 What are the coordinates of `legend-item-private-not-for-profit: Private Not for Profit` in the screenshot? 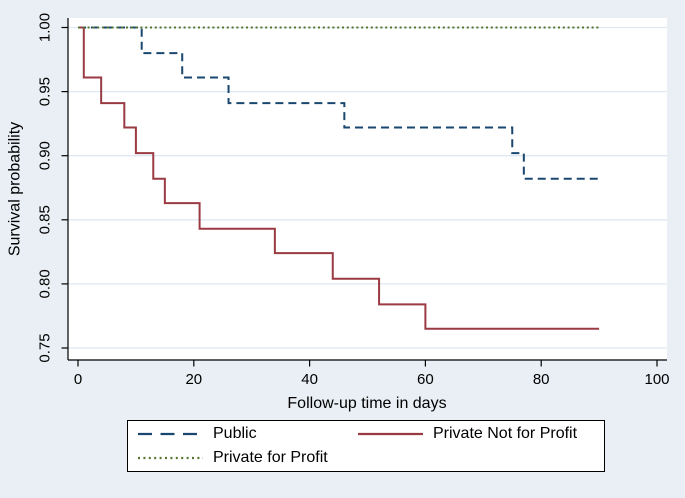 It's located at (467, 434).